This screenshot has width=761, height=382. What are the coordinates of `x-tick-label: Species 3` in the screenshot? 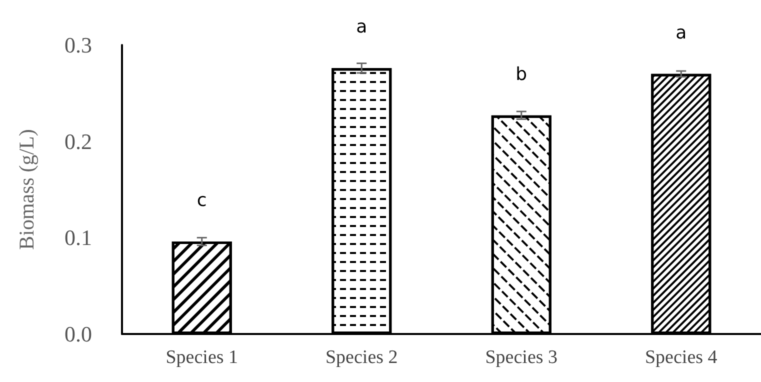 It's located at (521, 357).